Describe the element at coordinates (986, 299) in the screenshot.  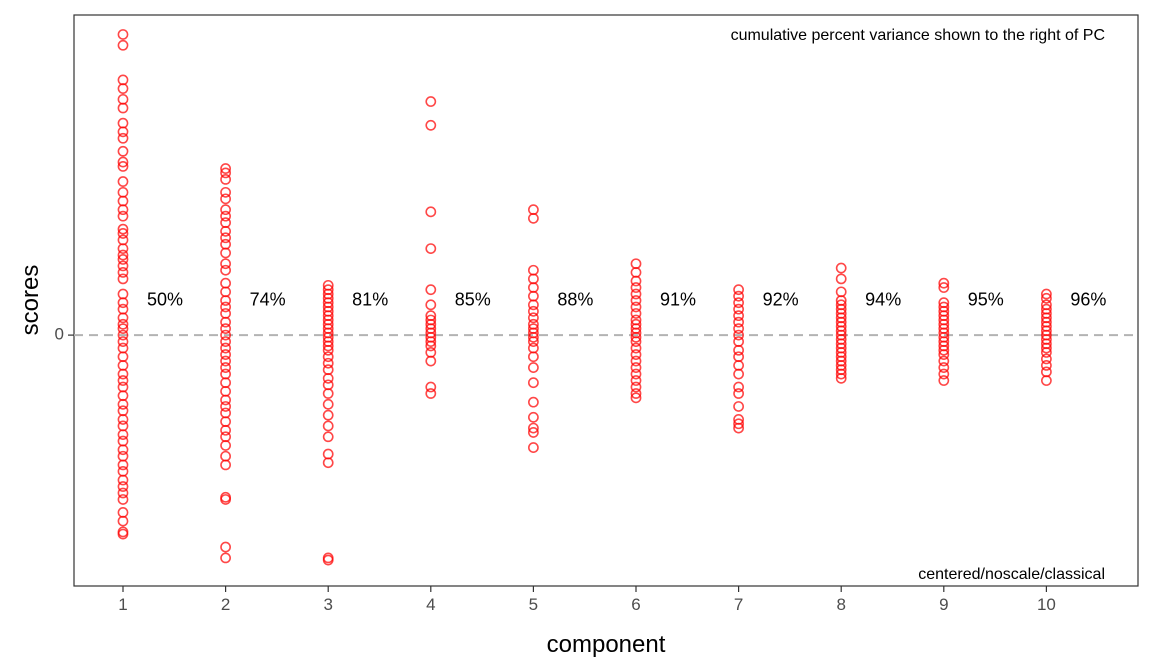
I see `cumulative-percent-label: 95%` at that location.